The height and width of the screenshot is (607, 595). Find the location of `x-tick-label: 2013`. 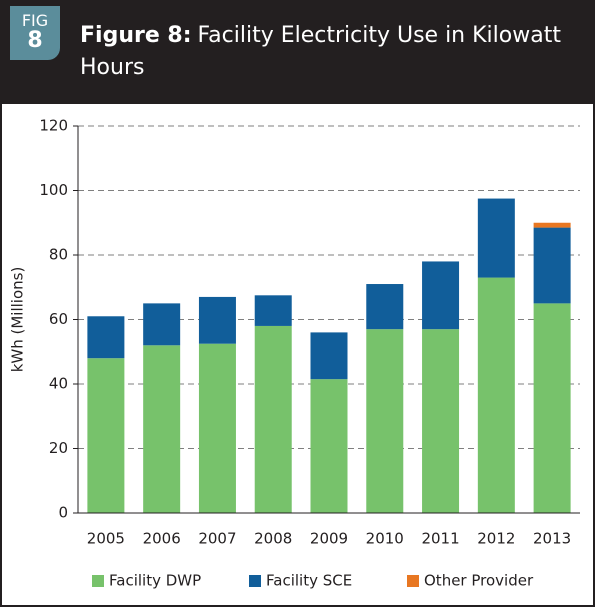

x-tick-label: 2013 is located at coordinates (552, 539).